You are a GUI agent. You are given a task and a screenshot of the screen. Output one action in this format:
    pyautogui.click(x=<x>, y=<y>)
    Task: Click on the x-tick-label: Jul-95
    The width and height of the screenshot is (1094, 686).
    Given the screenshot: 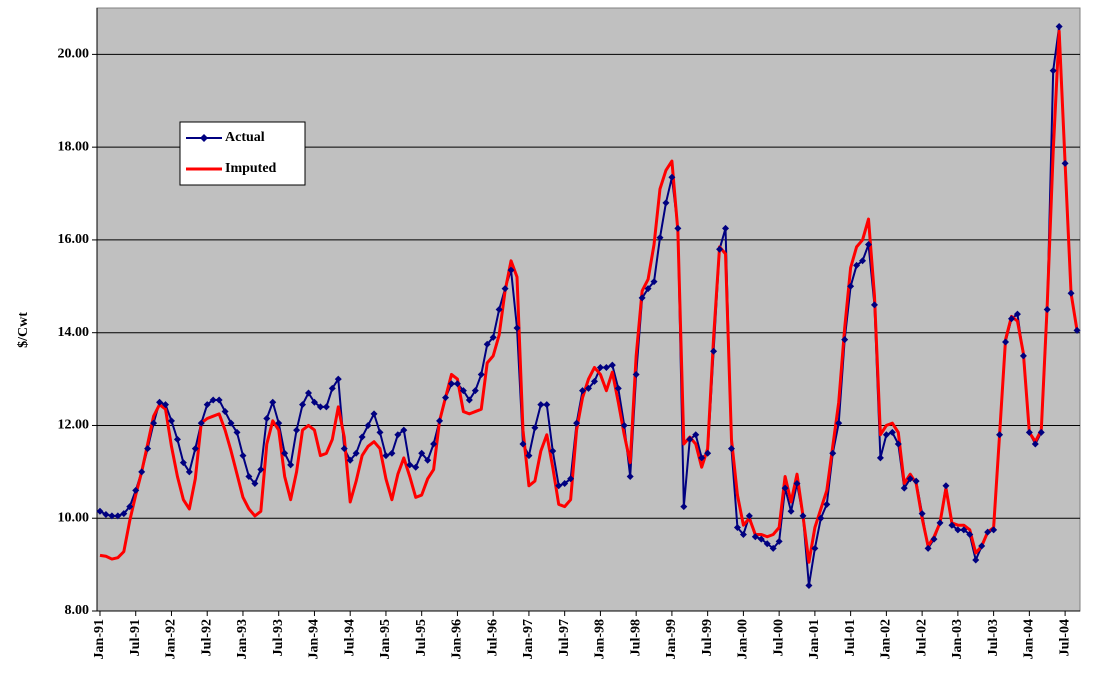 What is the action you would take?
    pyautogui.click(x=421, y=637)
    